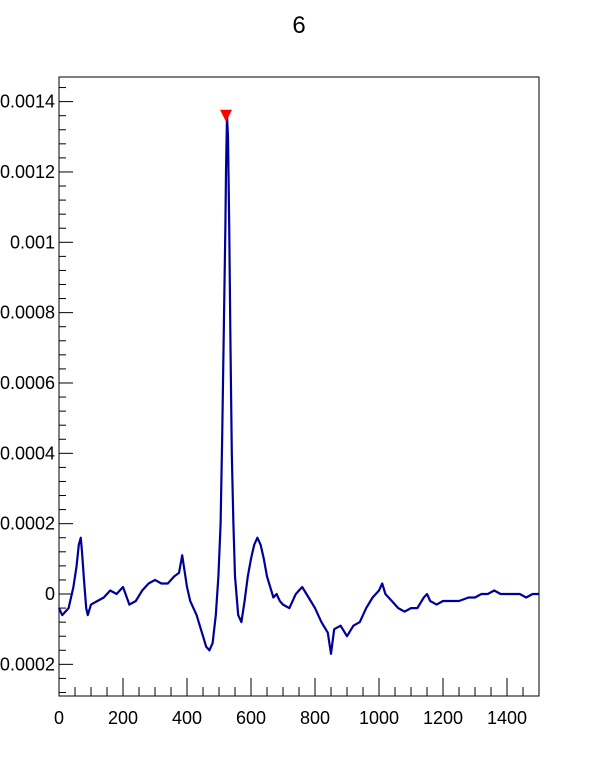 Image resolution: width=598 pixels, height=774 pixels. I want to click on x-tick-label: 1400, so click(507, 718).